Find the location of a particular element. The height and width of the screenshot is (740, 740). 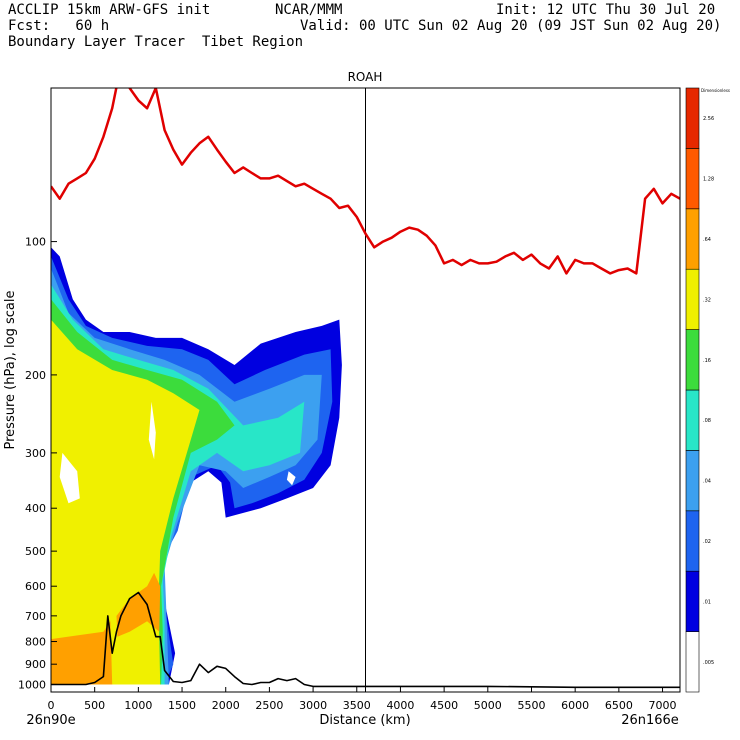

x-tick-label: 7000 is located at coordinates (663, 705).